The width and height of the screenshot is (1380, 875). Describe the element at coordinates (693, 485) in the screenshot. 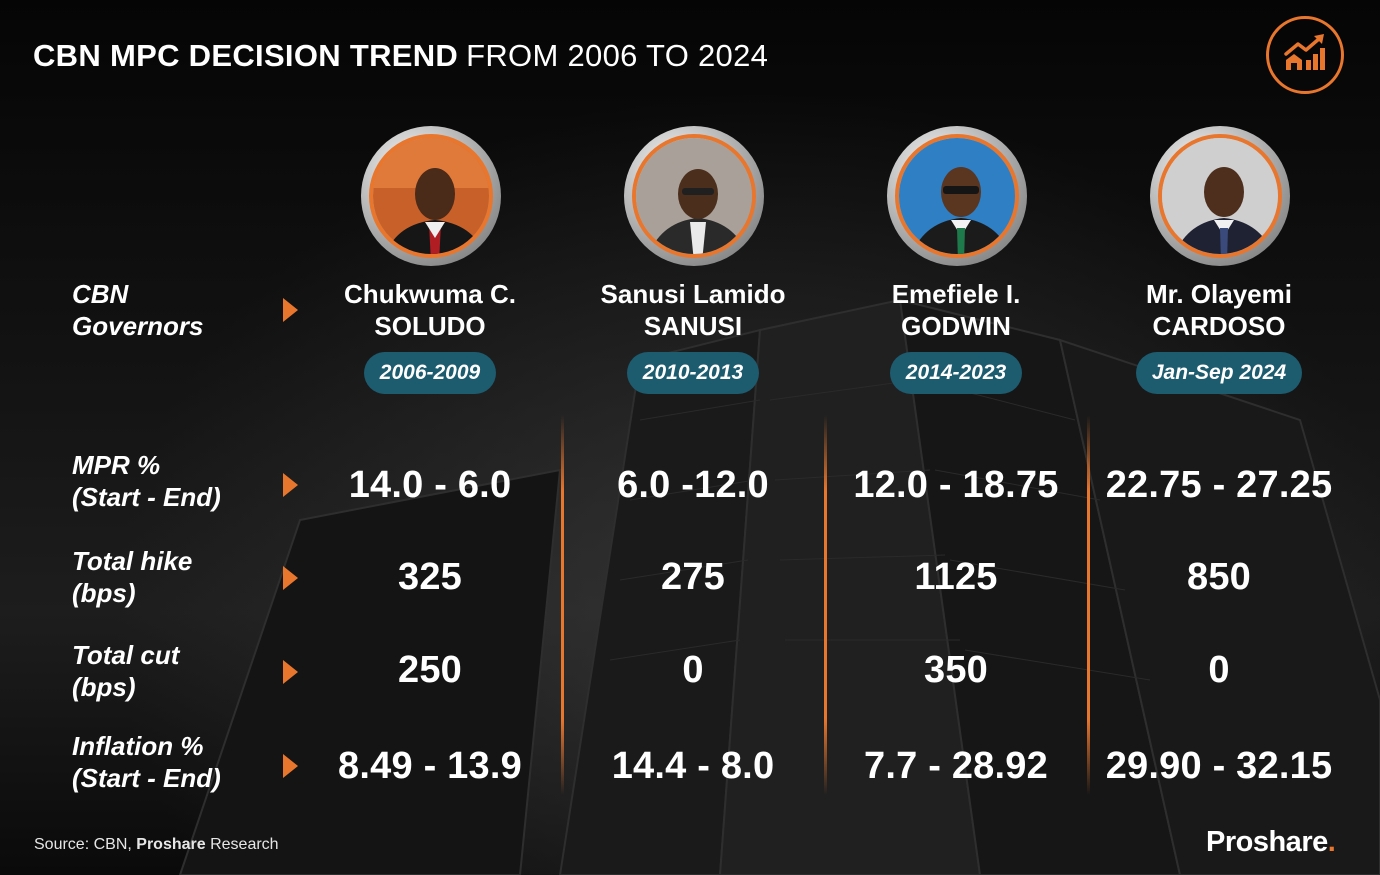

I see `mpr-value: 6.0 -12.0` at that location.